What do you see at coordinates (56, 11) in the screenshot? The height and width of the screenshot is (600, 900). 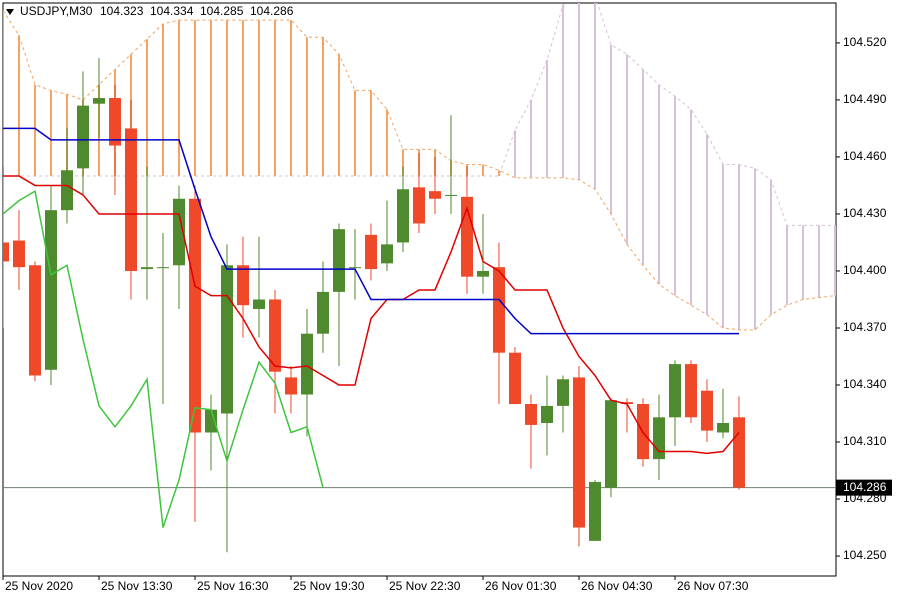 I see `chart-title: USDJPY,M30` at bounding box center [56, 11].